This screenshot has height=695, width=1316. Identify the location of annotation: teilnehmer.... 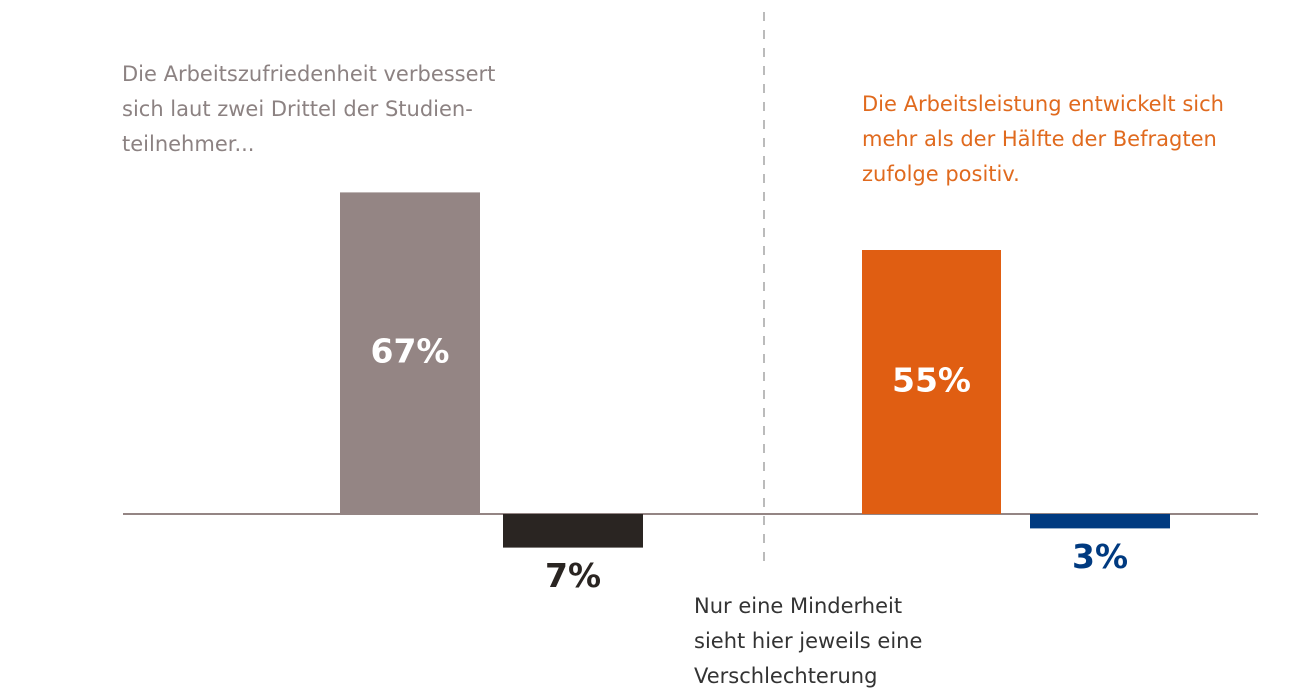
(188, 144).